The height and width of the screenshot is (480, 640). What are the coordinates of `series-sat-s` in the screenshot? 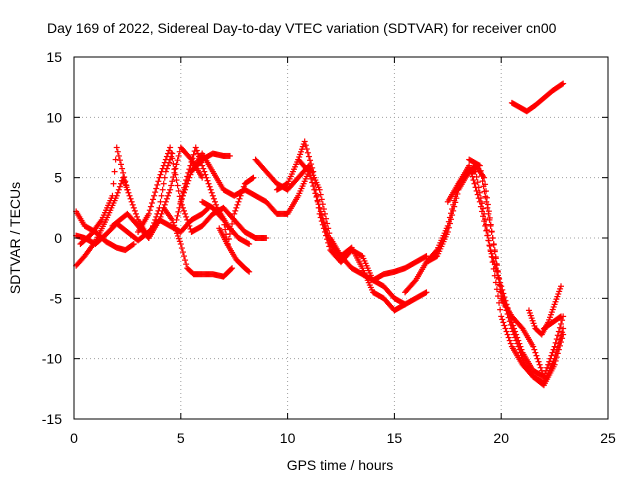 It's located at (506, 268).